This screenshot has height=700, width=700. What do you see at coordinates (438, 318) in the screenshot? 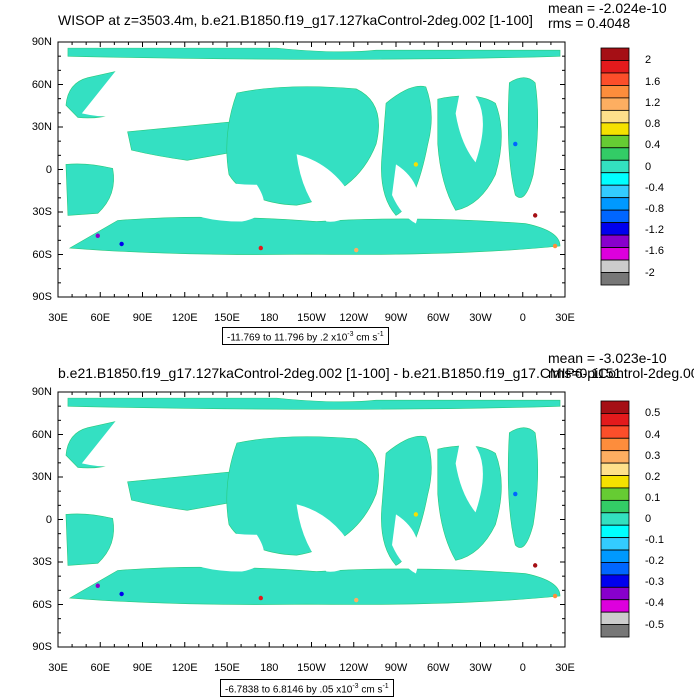
I see `panel1-xtick-label: 60W` at bounding box center [438, 318].